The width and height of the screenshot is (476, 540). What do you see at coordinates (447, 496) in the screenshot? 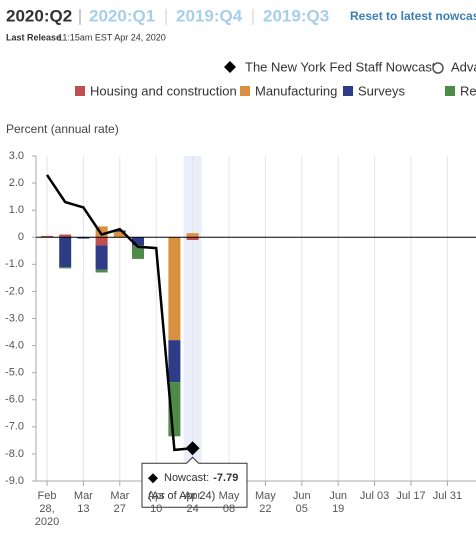
I see `x-tick-label: Jul 31` at bounding box center [447, 496].